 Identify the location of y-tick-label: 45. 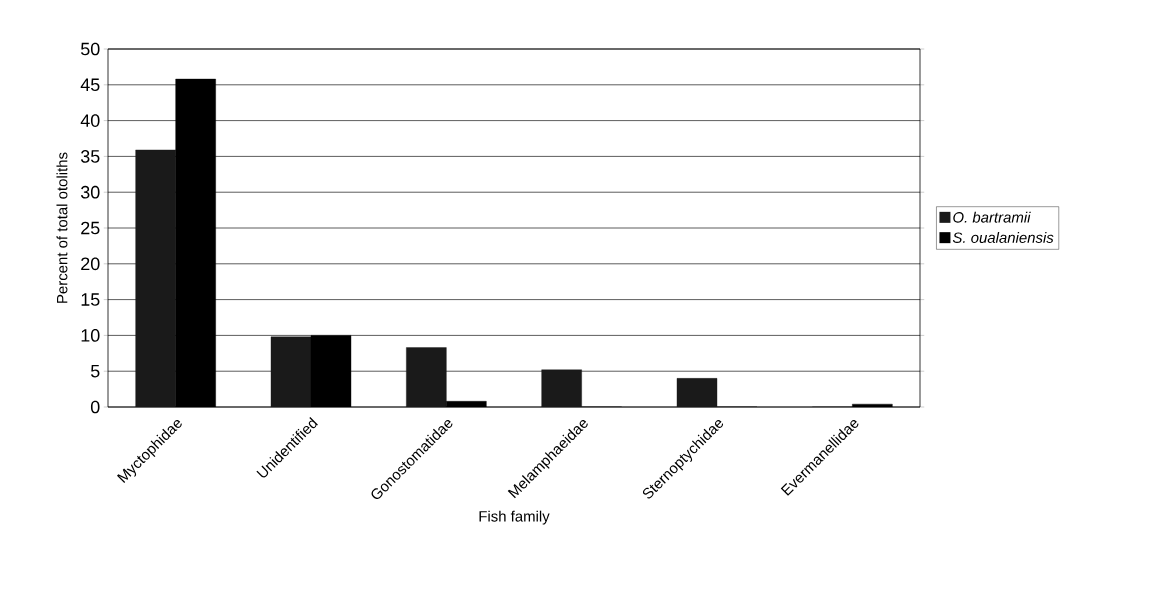
(90, 85).